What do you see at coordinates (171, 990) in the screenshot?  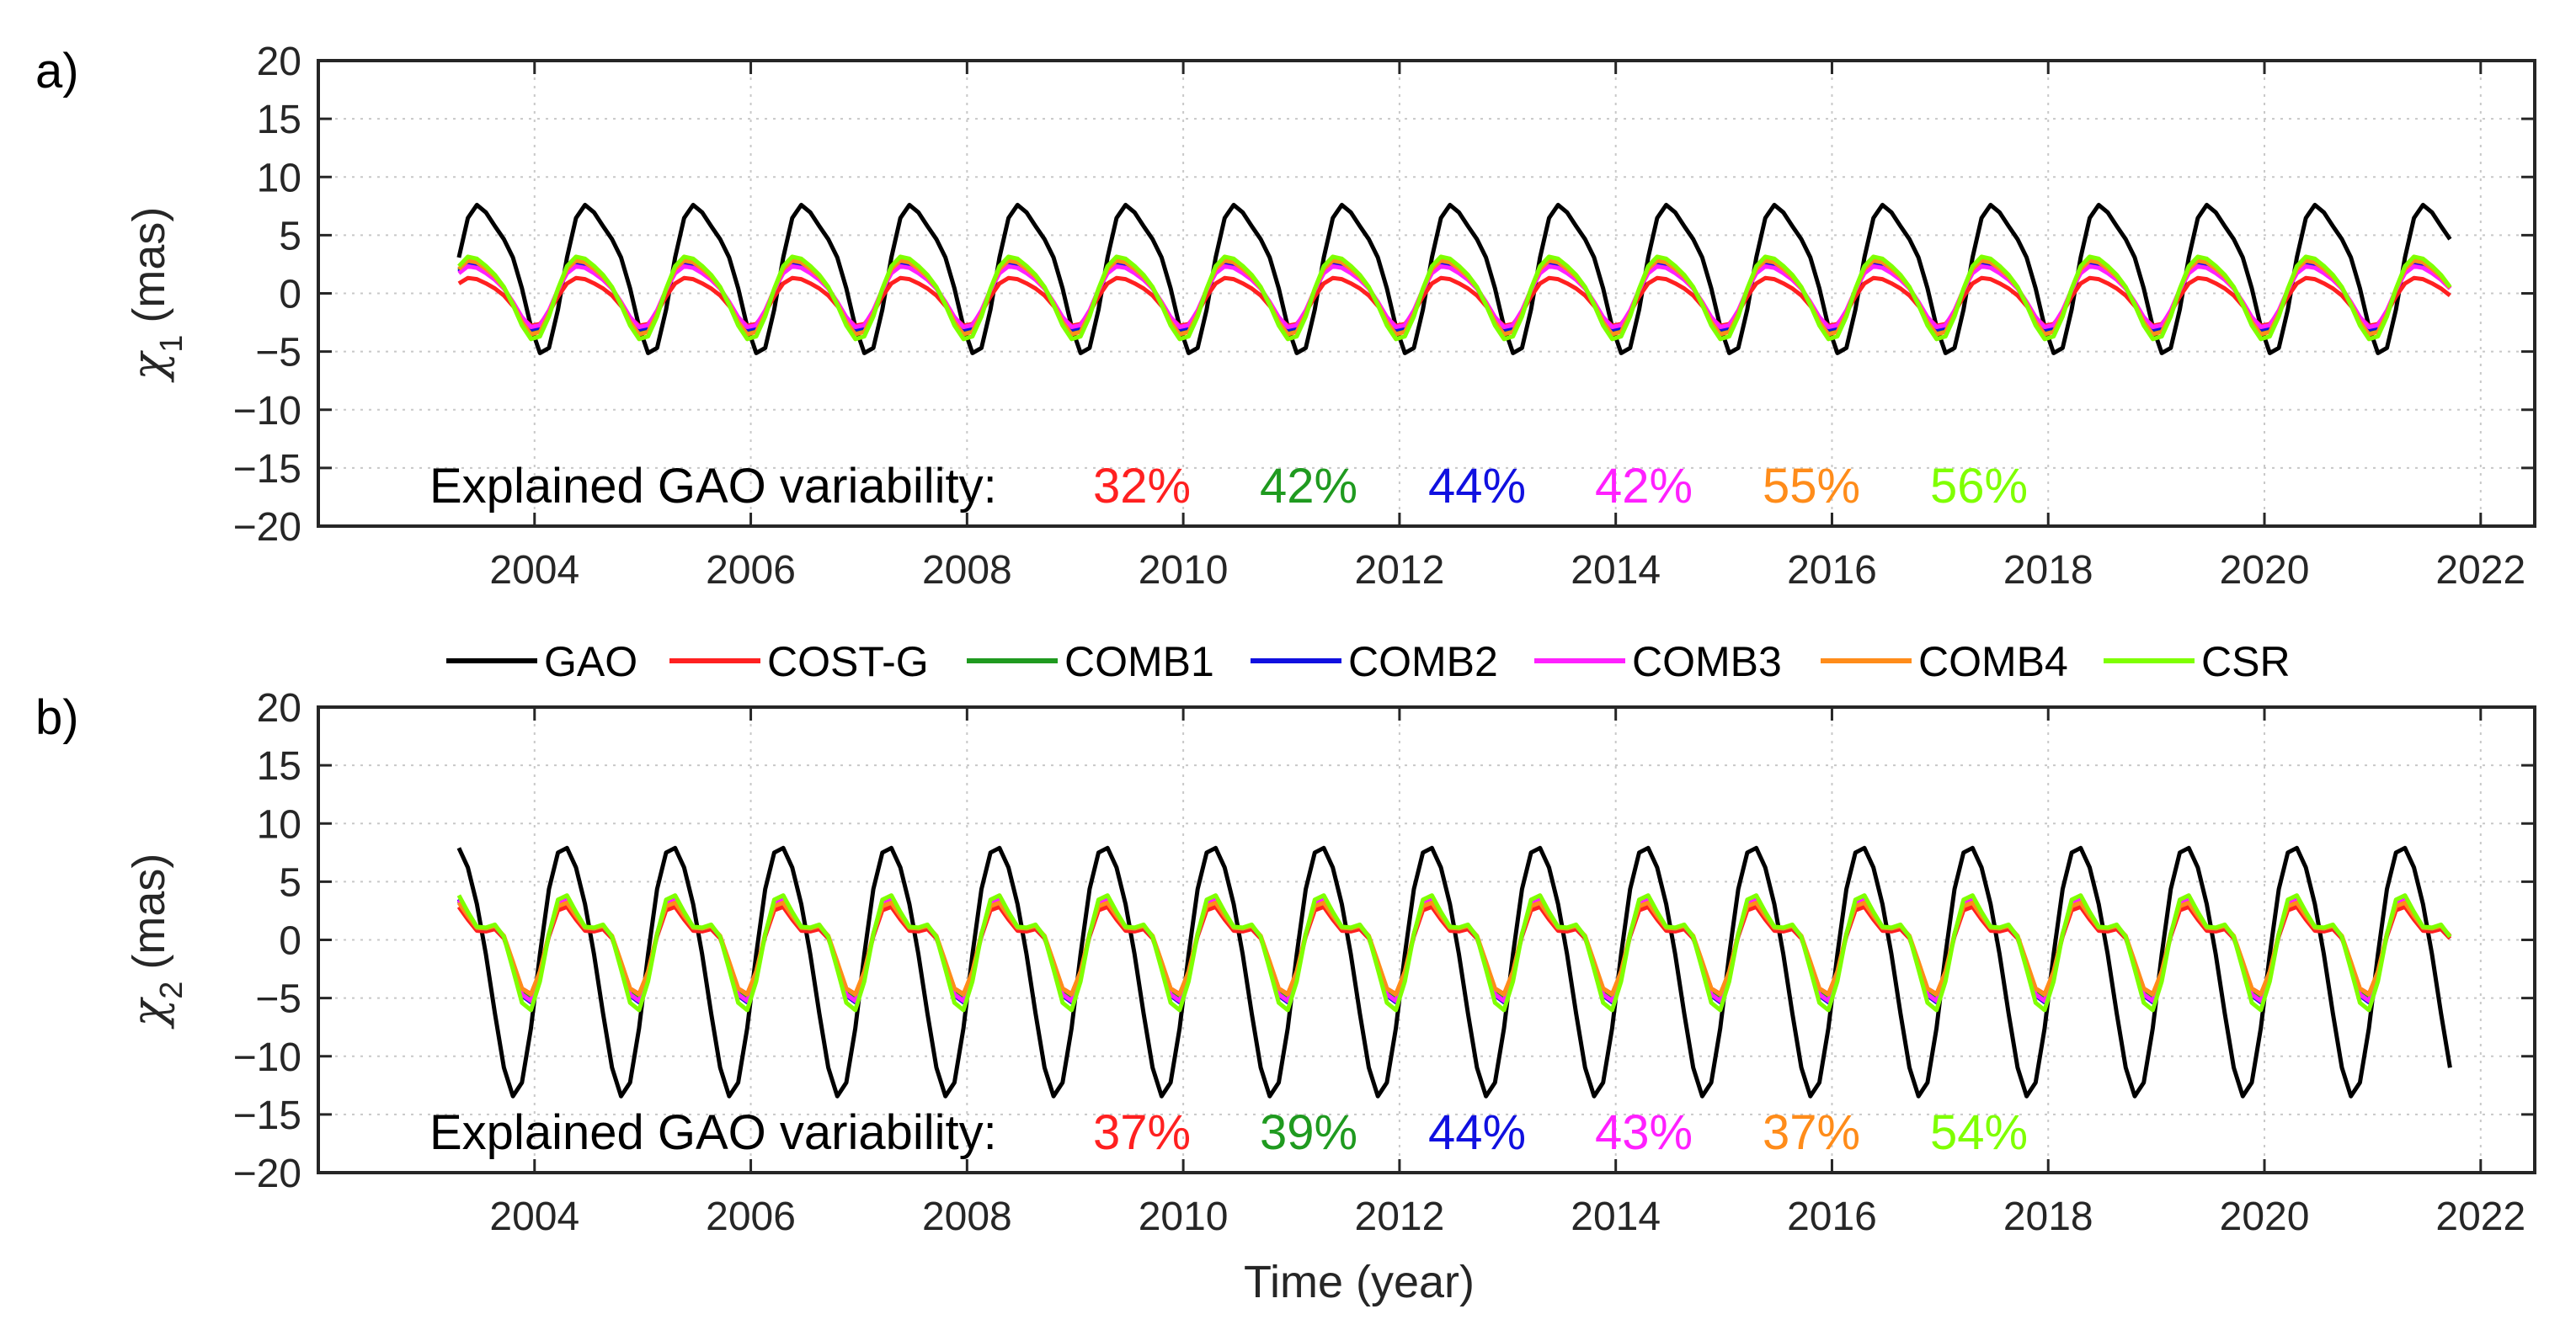 I see `y-axis-subscript: 2` at bounding box center [171, 990].